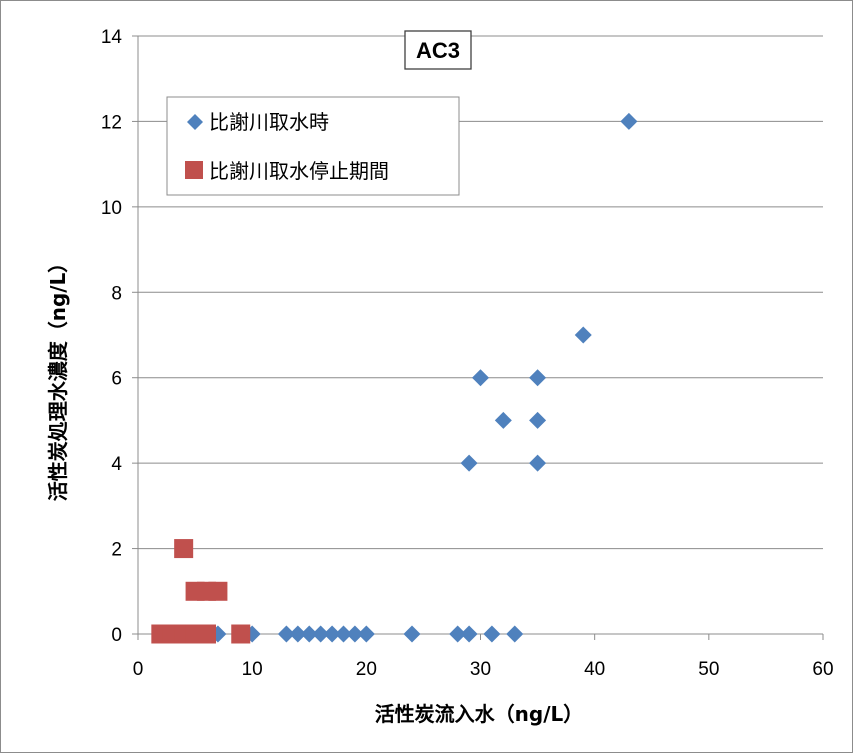 The image size is (853, 753). I want to click on x-tick-label: 30, so click(480, 669).